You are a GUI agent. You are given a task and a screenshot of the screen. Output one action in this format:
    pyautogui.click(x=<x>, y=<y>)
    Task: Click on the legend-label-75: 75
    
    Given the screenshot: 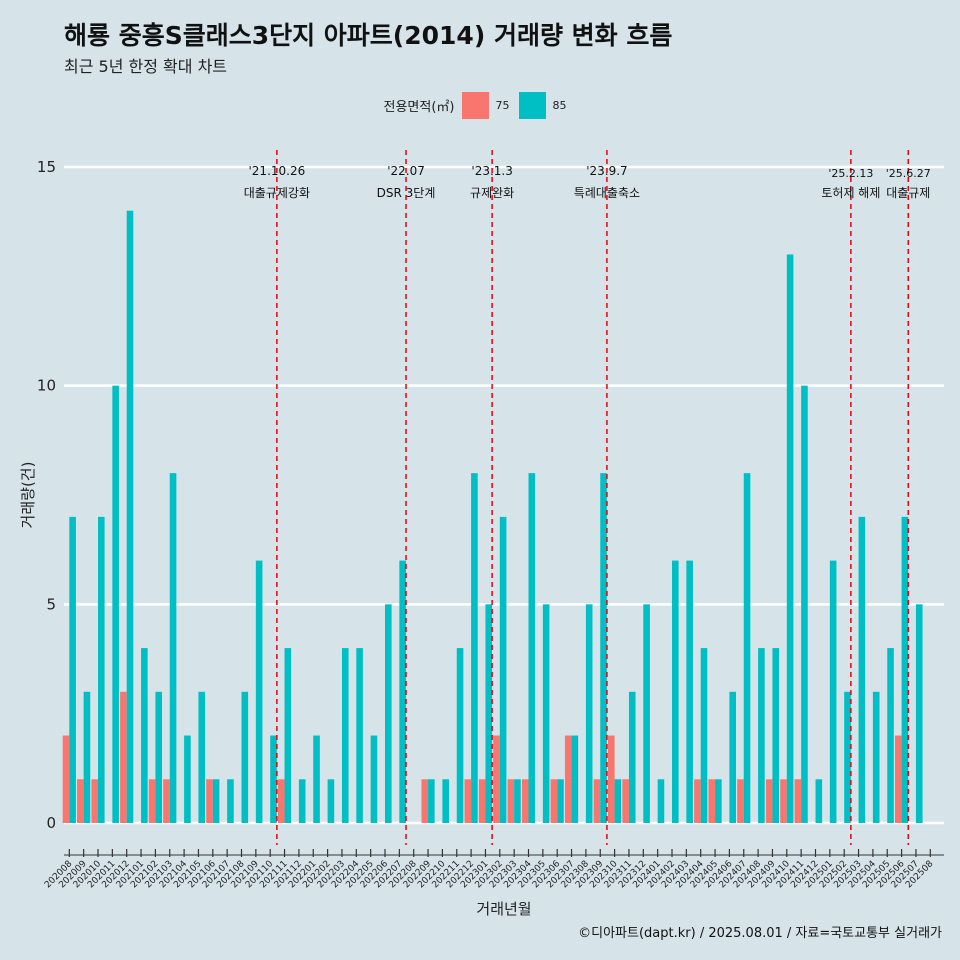 What is the action you would take?
    pyautogui.click(x=502, y=105)
    